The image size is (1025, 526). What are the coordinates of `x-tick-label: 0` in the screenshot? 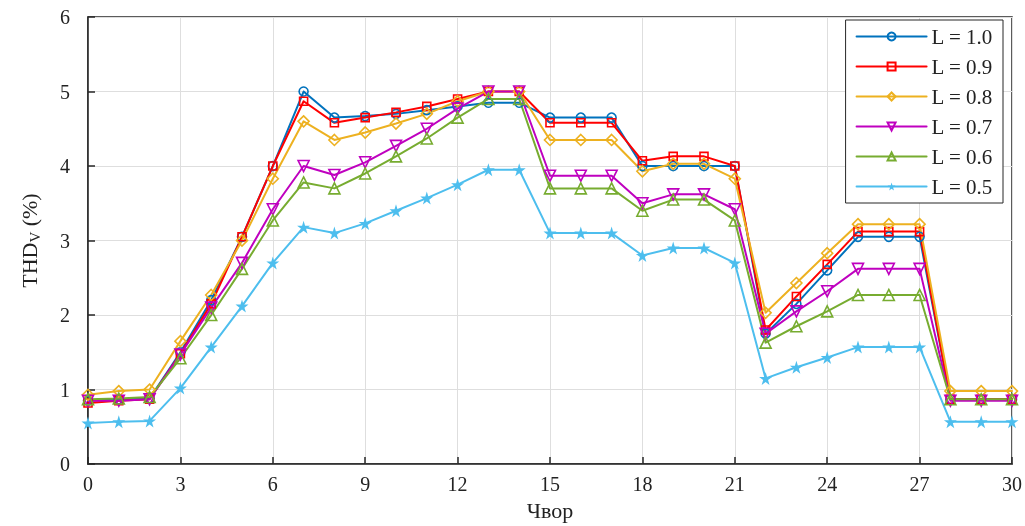 It's located at (88, 484).